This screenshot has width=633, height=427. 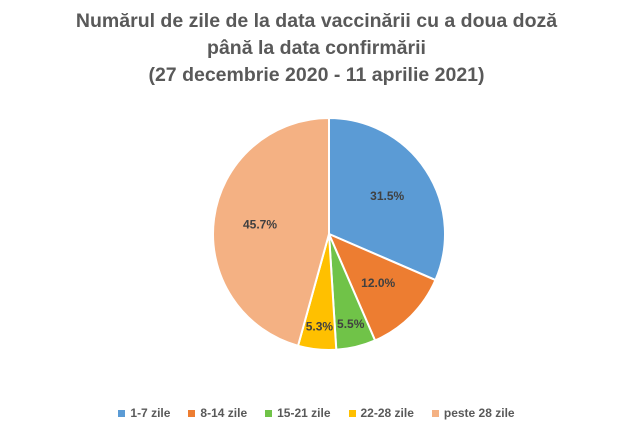 I want to click on legend-item-15-21: 15-21 zile, so click(x=298, y=413).